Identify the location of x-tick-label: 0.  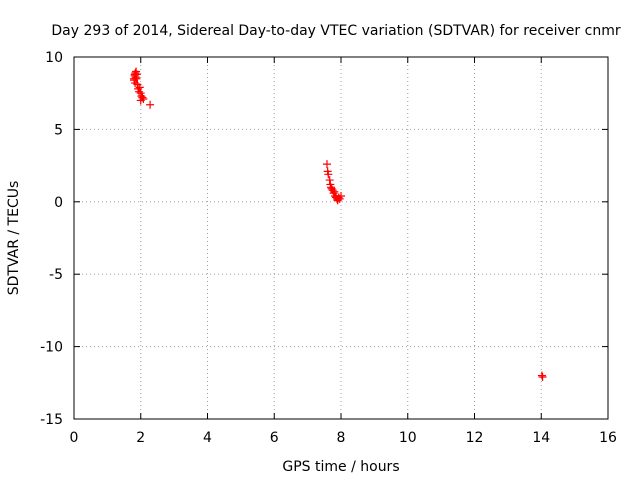
(74, 438).